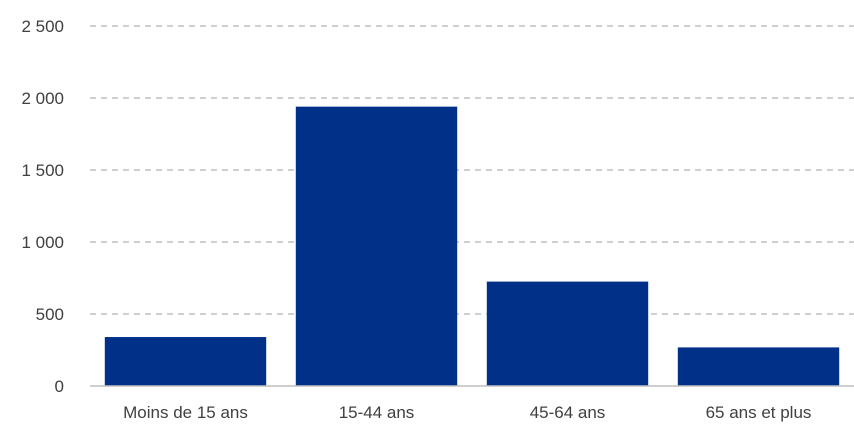 The height and width of the screenshot is (428, 854). Describe the element at coordinates (42, 242) in the screenshot. I see `y-tick-label: 1 000` at that location.